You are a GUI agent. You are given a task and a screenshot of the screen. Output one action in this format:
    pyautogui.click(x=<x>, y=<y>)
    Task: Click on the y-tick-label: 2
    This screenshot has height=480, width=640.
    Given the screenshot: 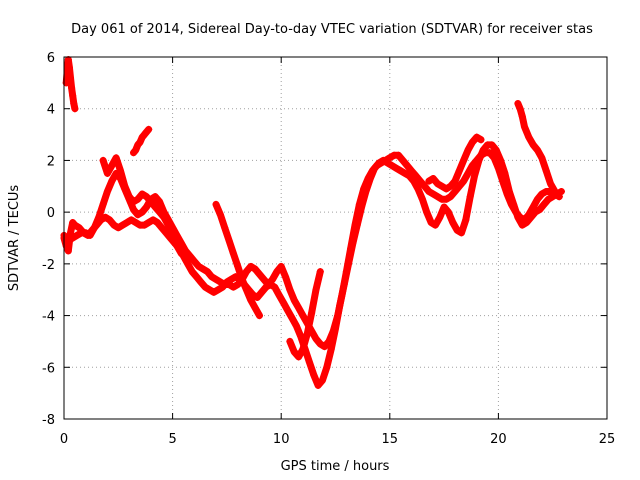 What is the action you would take?
    pyautogui.click(x=51, y=161)
    